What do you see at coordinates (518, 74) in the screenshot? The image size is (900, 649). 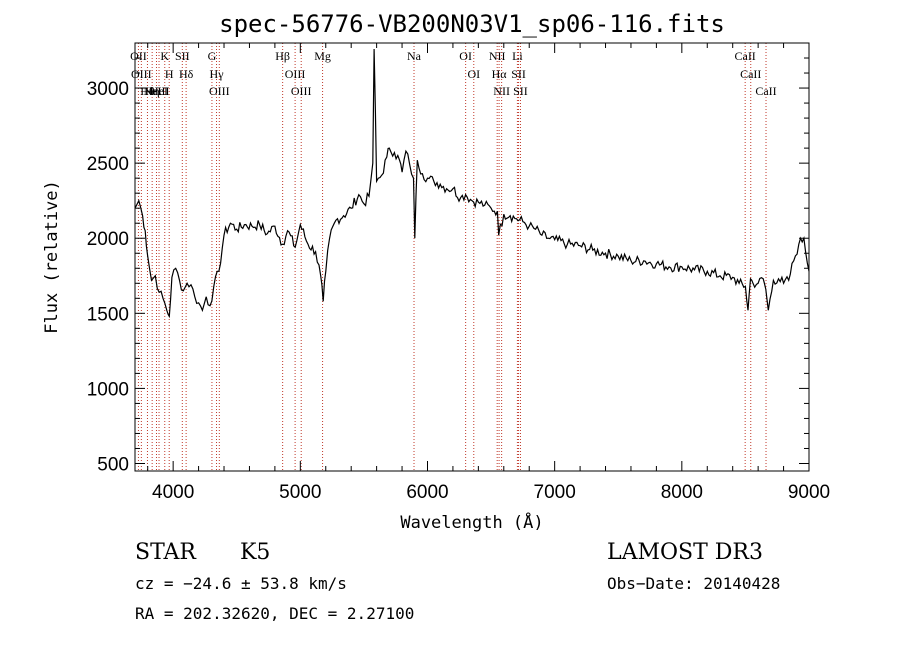 I see `line-label-24: SII` at bounding box center [518, 74].